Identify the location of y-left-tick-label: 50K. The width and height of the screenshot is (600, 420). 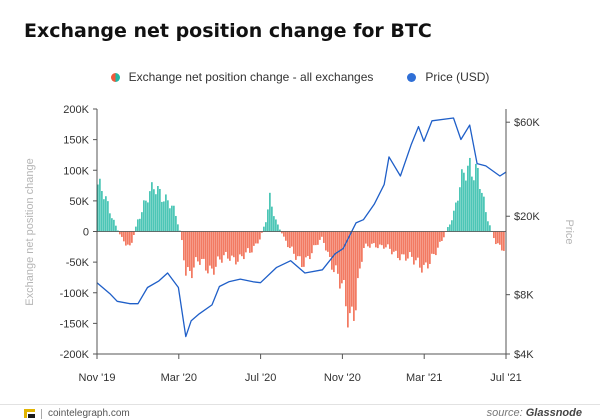
(79, 202).